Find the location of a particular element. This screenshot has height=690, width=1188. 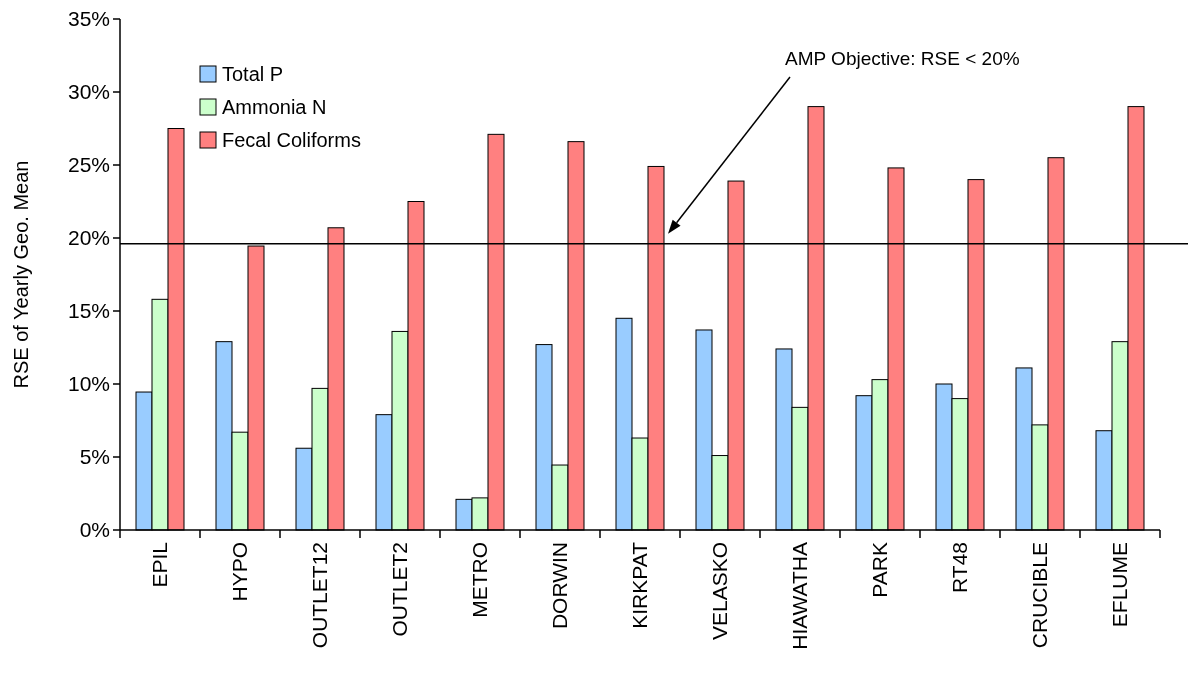

y-tick-label: 15% is located at coordinates (88, 311).